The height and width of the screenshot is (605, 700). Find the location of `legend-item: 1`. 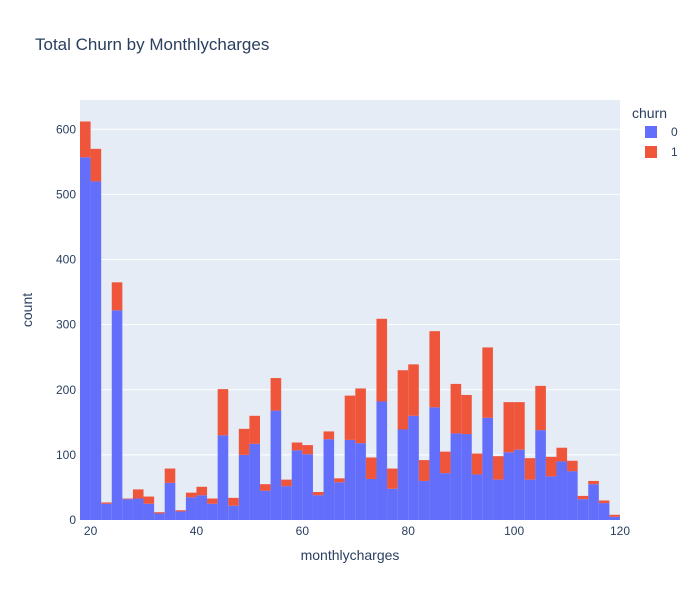

legend-item: 1 is located at coordinates (661, 152).